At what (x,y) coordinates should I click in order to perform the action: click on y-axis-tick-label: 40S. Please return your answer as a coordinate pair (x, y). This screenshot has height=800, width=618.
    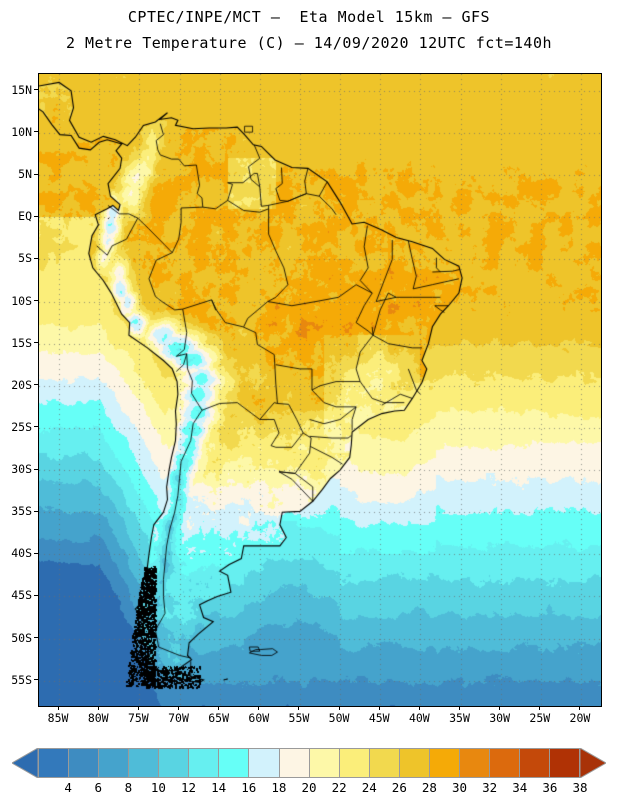
    Looking at the image, I should click on (21, 553).